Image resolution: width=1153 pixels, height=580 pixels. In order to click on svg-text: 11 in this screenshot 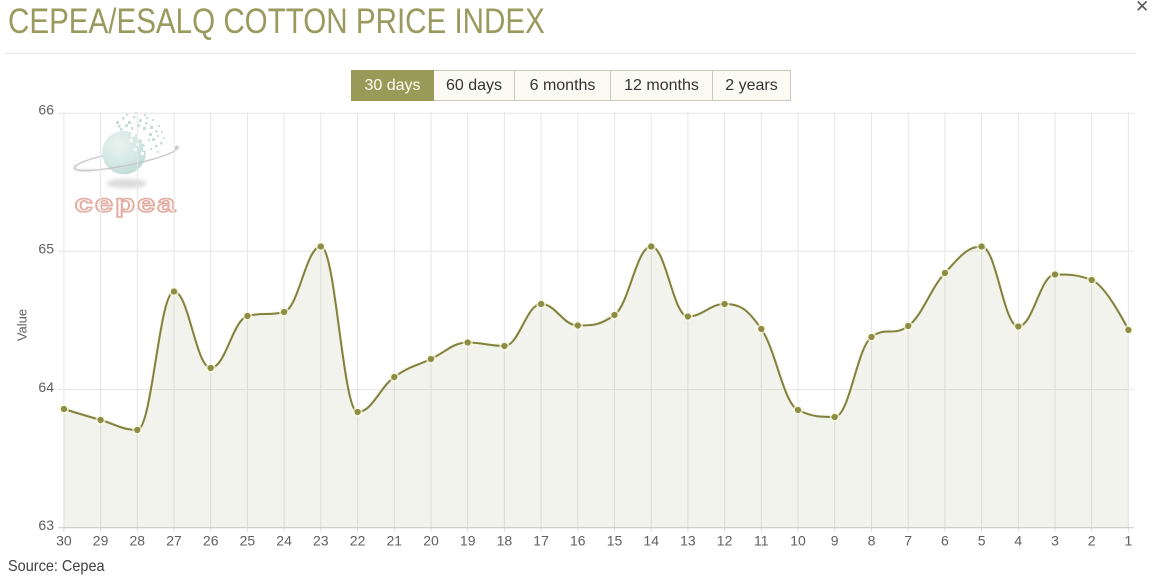, I will do `click(761, 541)`.